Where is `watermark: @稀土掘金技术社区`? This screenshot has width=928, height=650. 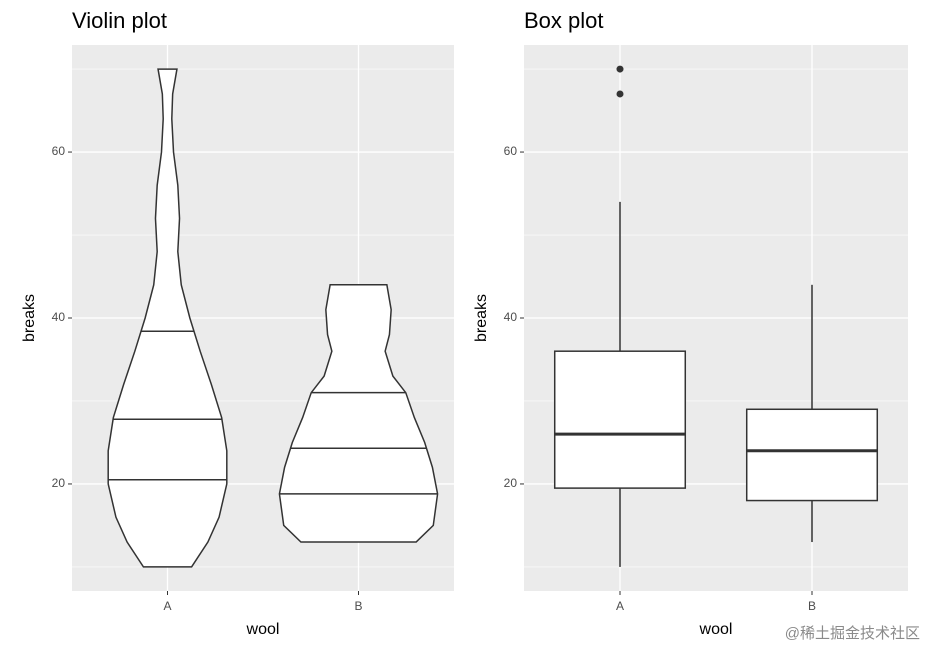
watermark: @稀土掘金技术社区 is located at coordinates (852, 633).